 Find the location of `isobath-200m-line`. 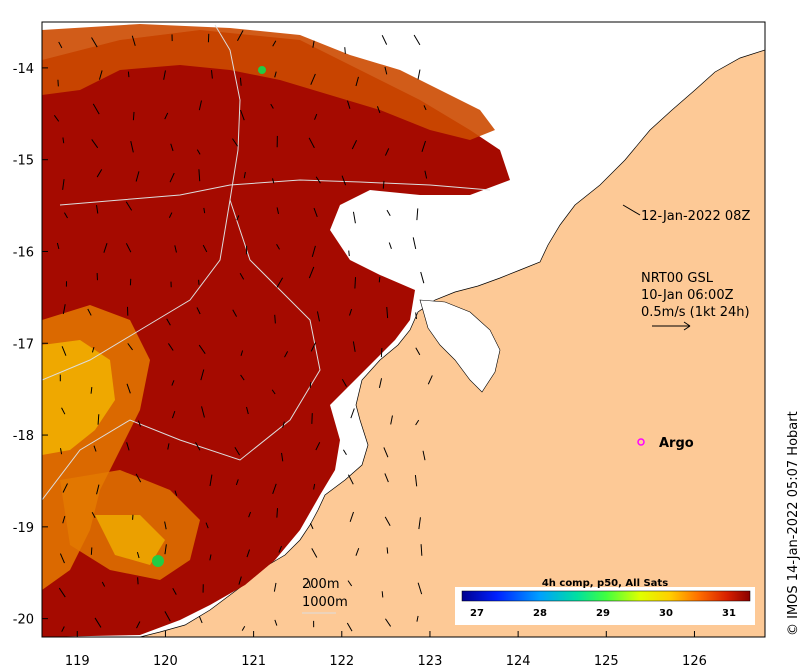

isobath-200m-line is located at coordinates (141, 202).